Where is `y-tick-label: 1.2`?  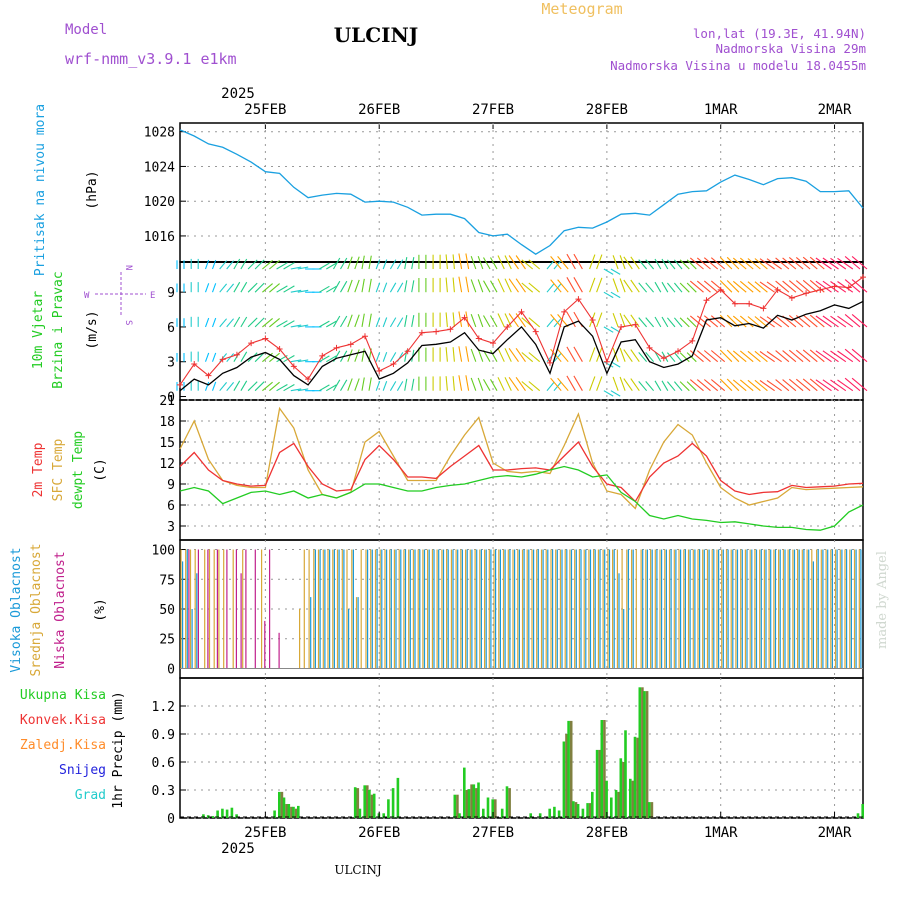 y-tick-label: 1.2 is located at coordinates (163, 707).